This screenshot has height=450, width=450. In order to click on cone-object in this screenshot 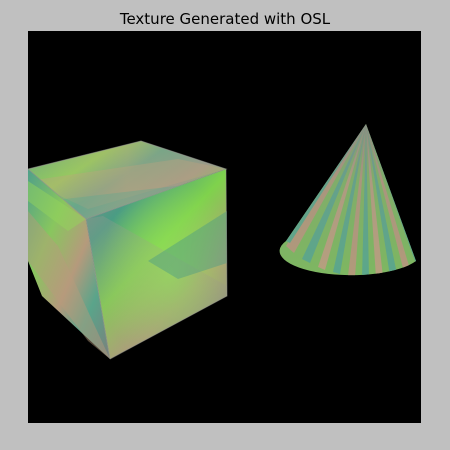, I will do `click(347, 200)`.